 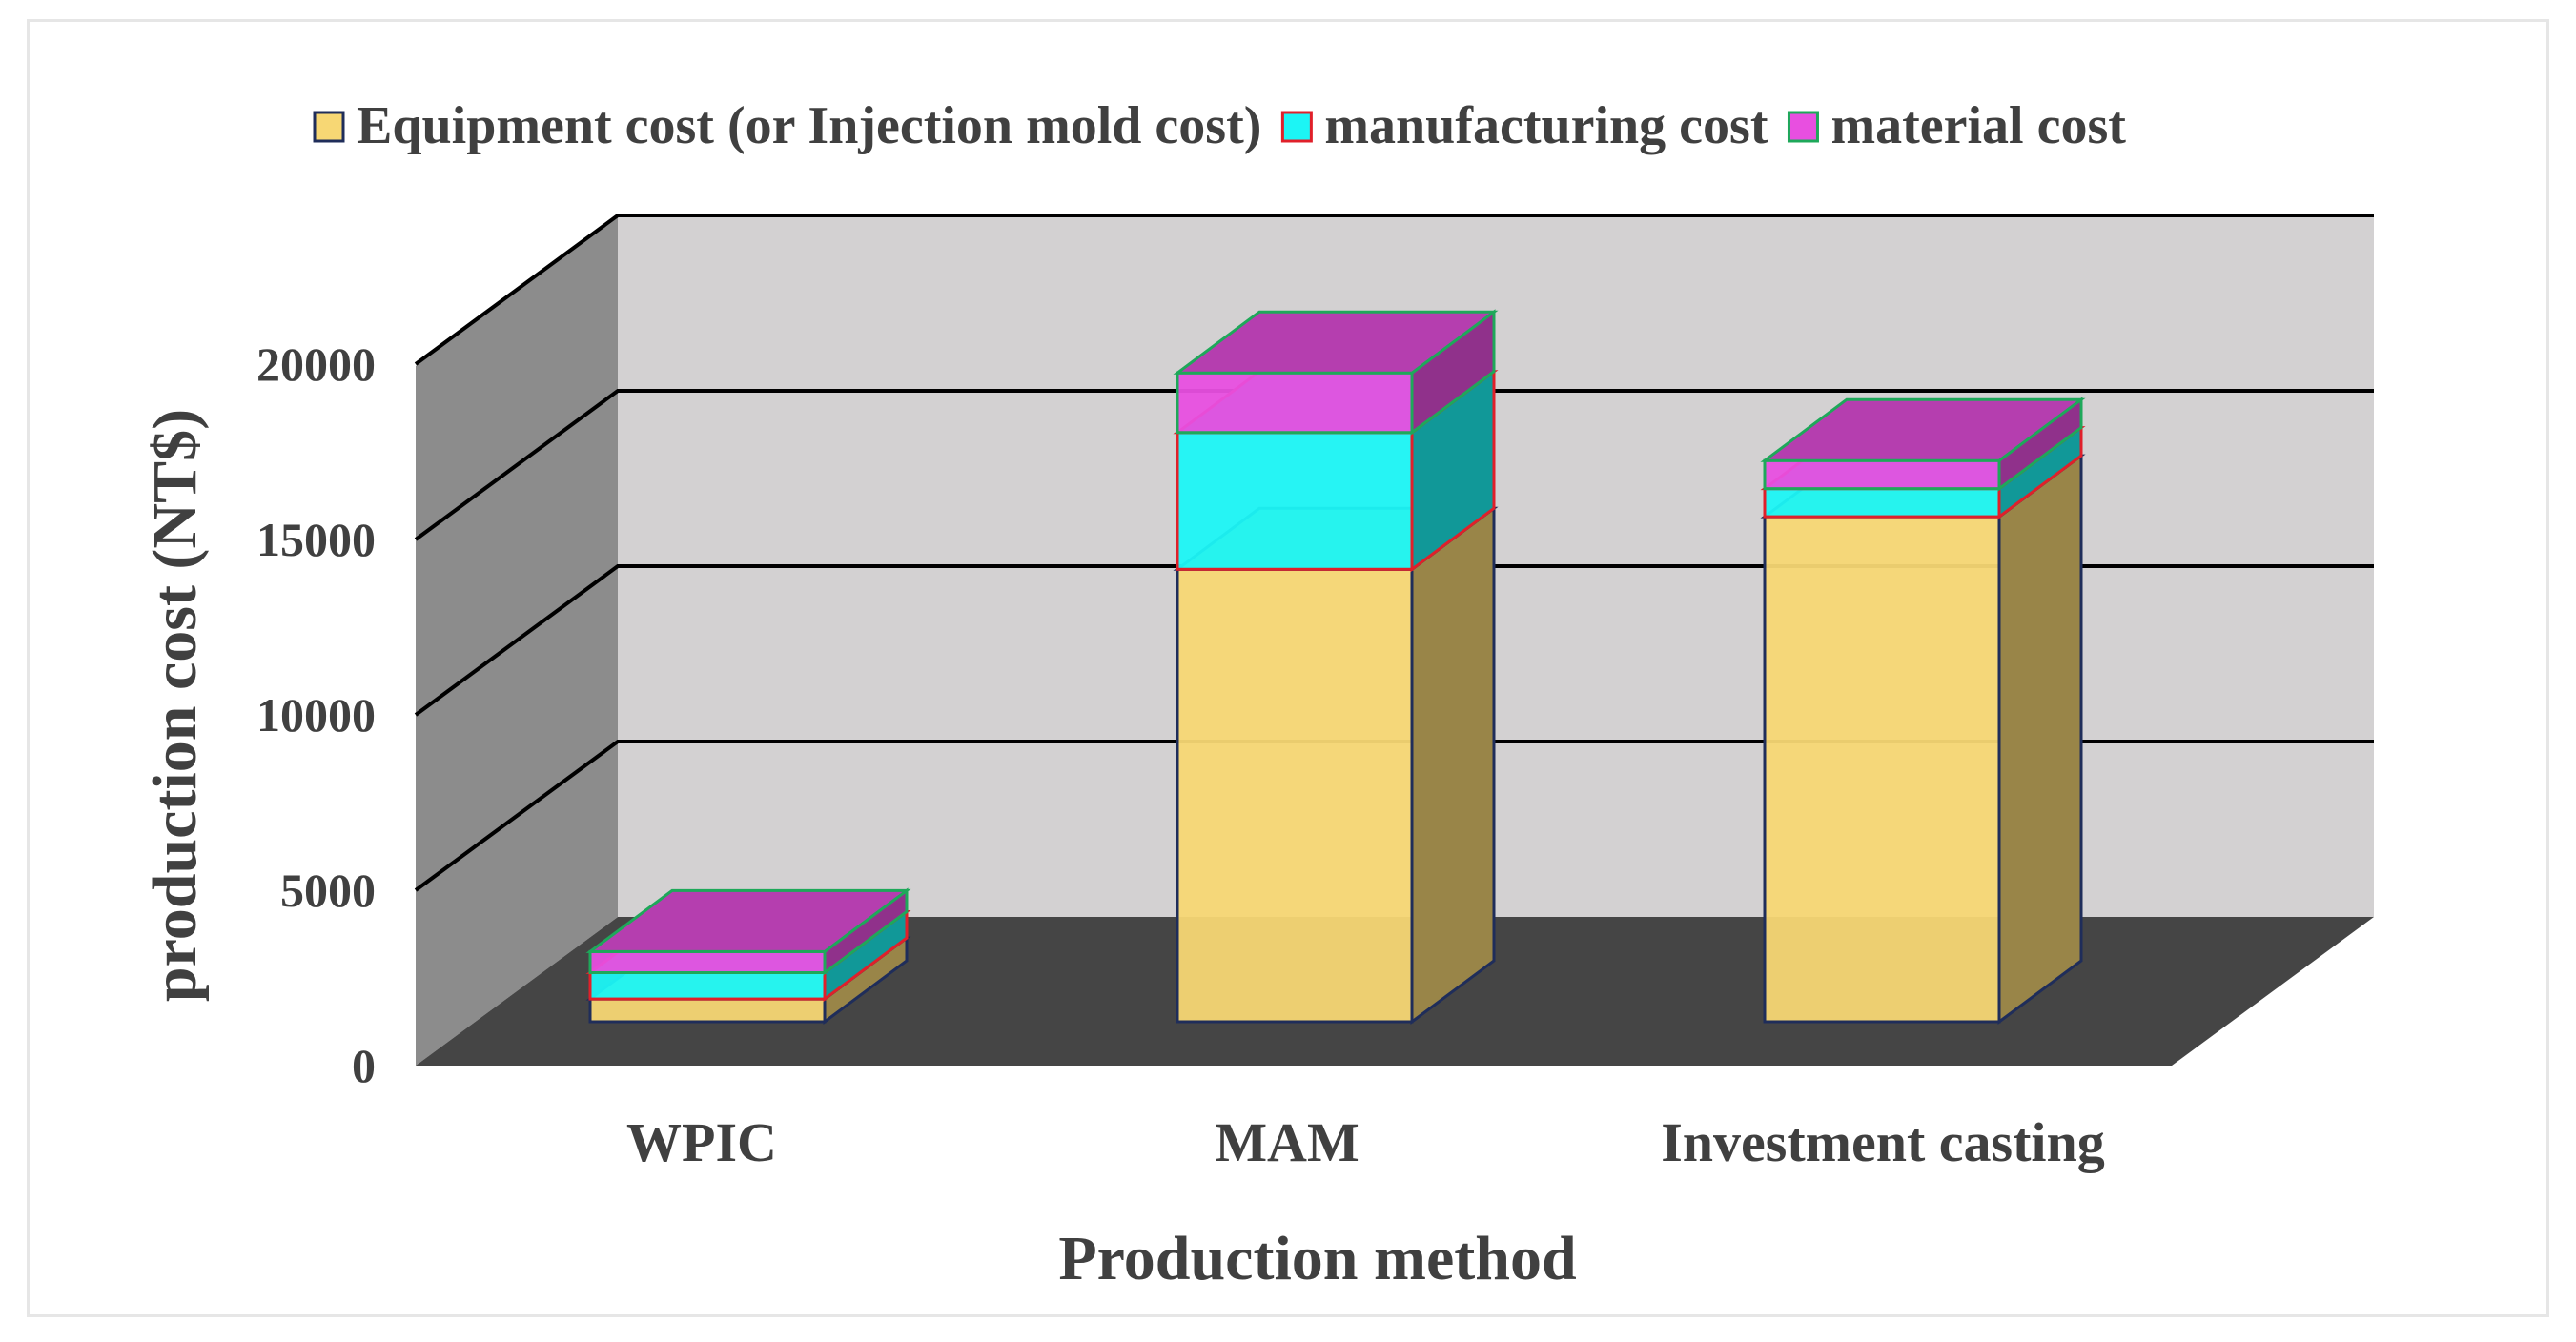 I want to click on y-tick-label: 0, so click(x=364, y=1065).